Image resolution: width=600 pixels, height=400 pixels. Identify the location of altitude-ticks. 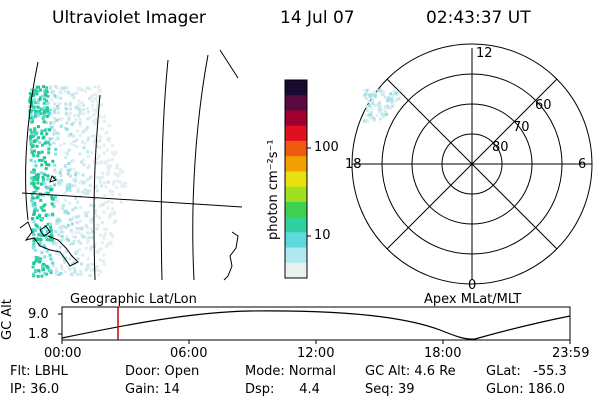
(314, 328).